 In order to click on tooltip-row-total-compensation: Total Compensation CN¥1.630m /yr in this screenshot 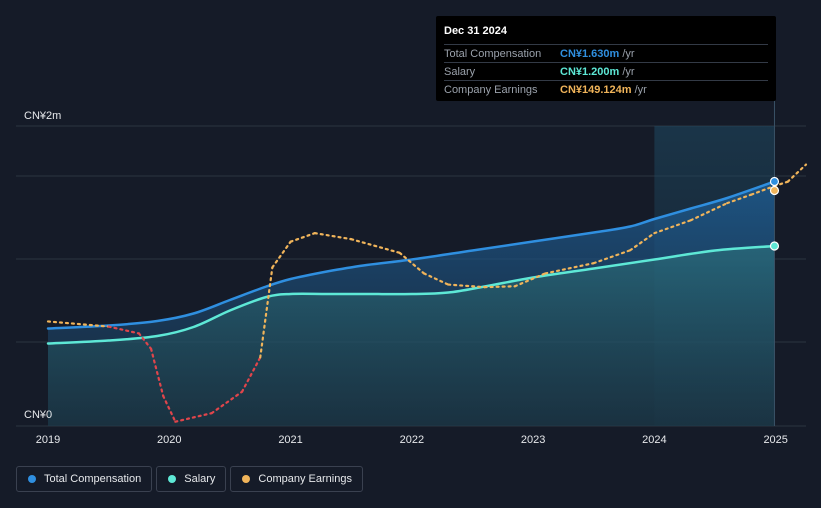, I will do `click(606, 53)`.